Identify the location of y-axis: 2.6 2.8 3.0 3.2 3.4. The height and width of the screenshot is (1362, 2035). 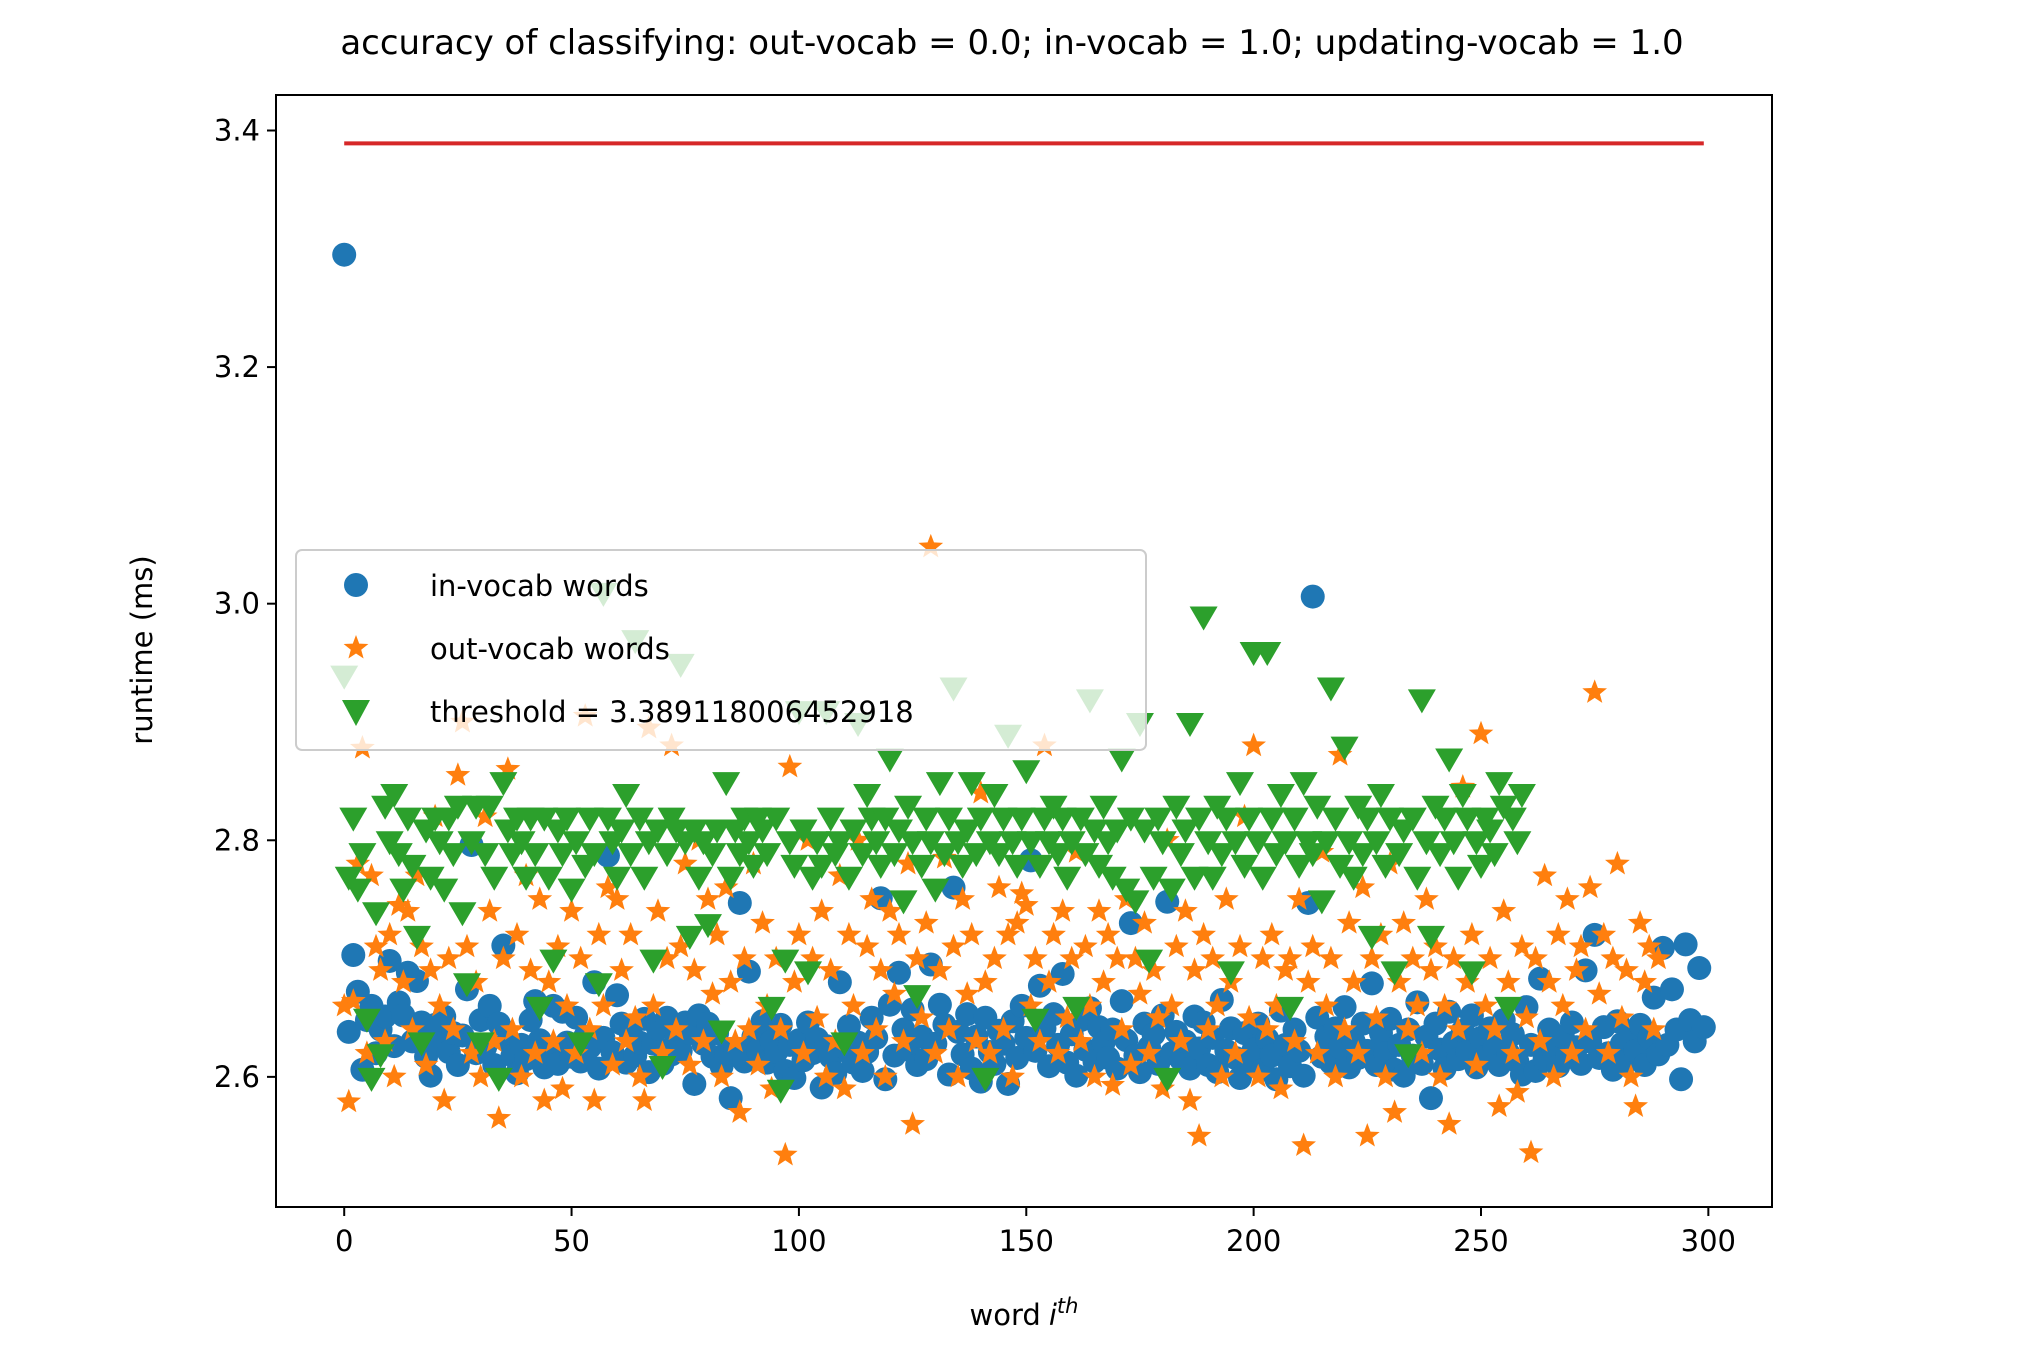
(245, 603).